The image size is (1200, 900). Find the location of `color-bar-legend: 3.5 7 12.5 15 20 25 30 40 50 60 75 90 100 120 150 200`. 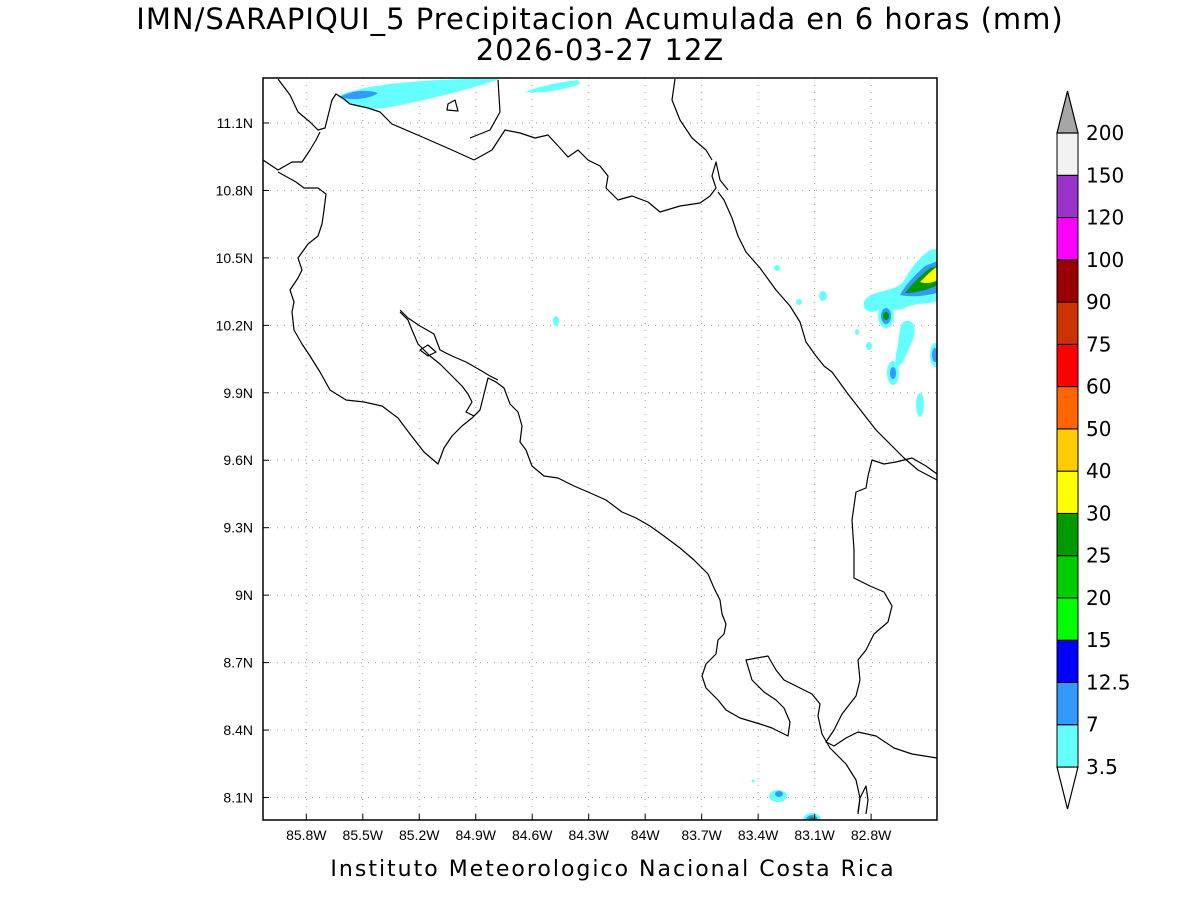

color-bar-legend: 3.5 7 12.5 15 20 25 30 40 50 60 75 90 100 120 150 200 is located at coordinates (1093, 450).